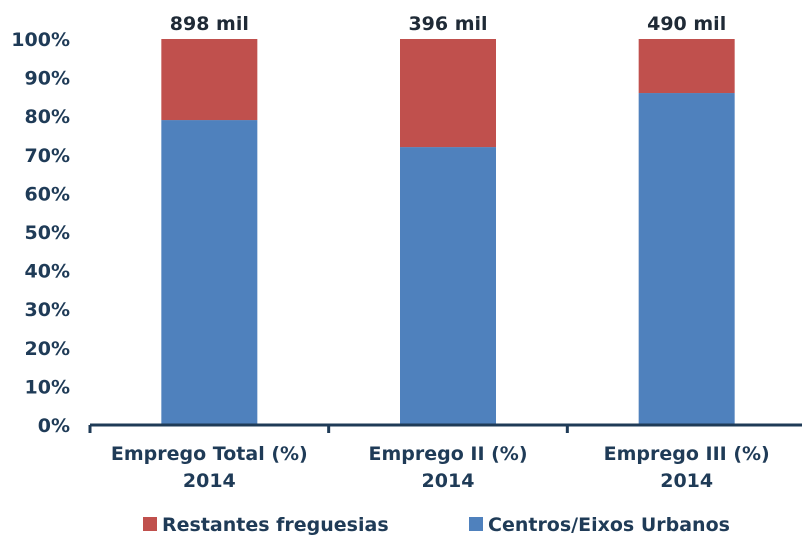  I want to click on y-tick-label: 90%, so click(47, 79).